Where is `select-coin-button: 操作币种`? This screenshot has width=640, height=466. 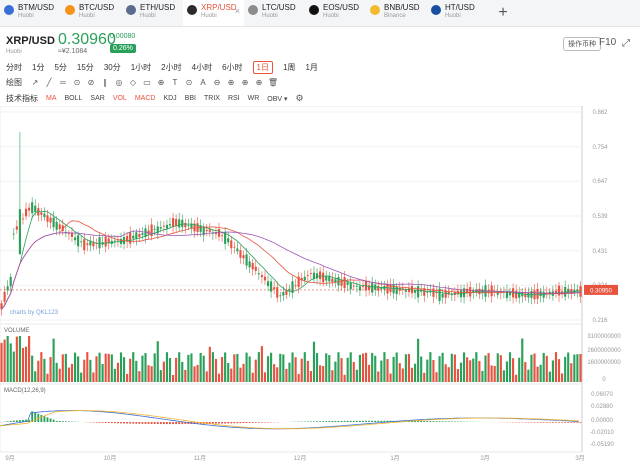 select-coin-button: 操作币种 is located at coordinates (582, 44).